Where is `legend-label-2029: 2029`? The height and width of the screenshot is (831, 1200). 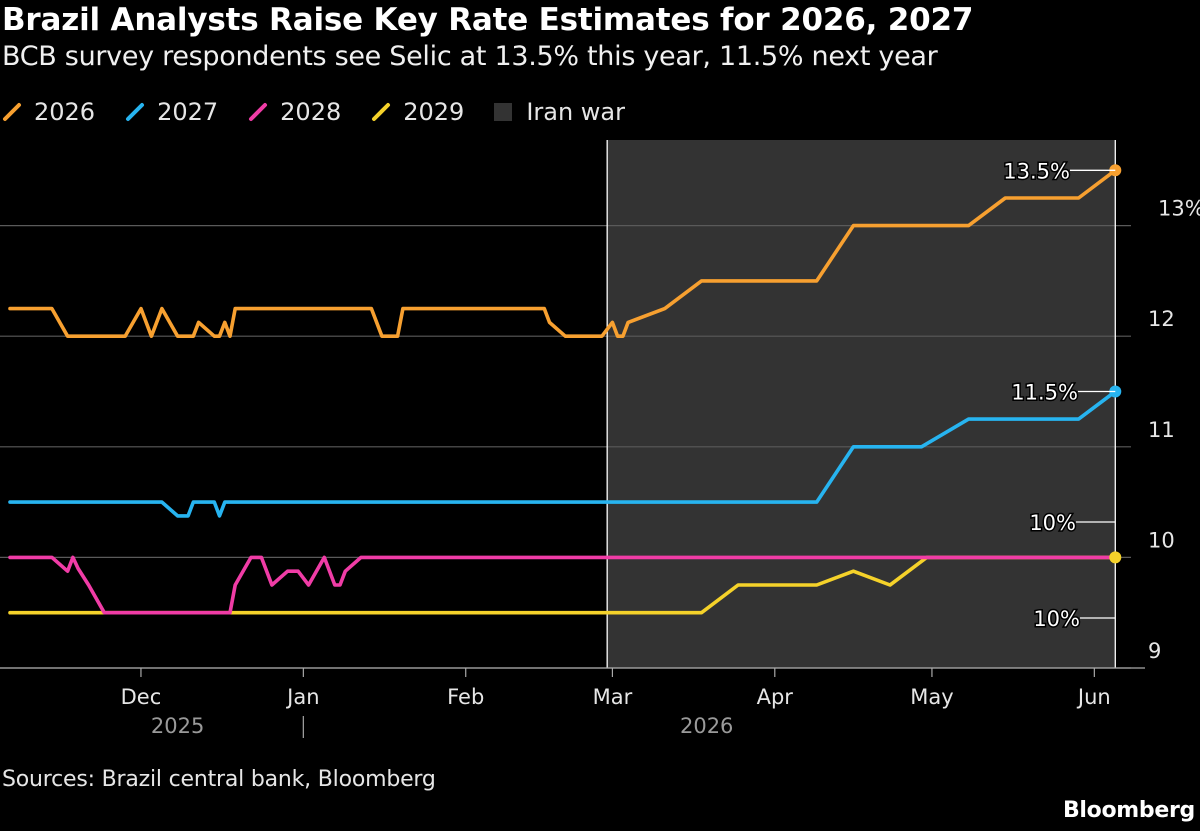
legend-label-2029: 2029 is located at coordinates (434, 112).